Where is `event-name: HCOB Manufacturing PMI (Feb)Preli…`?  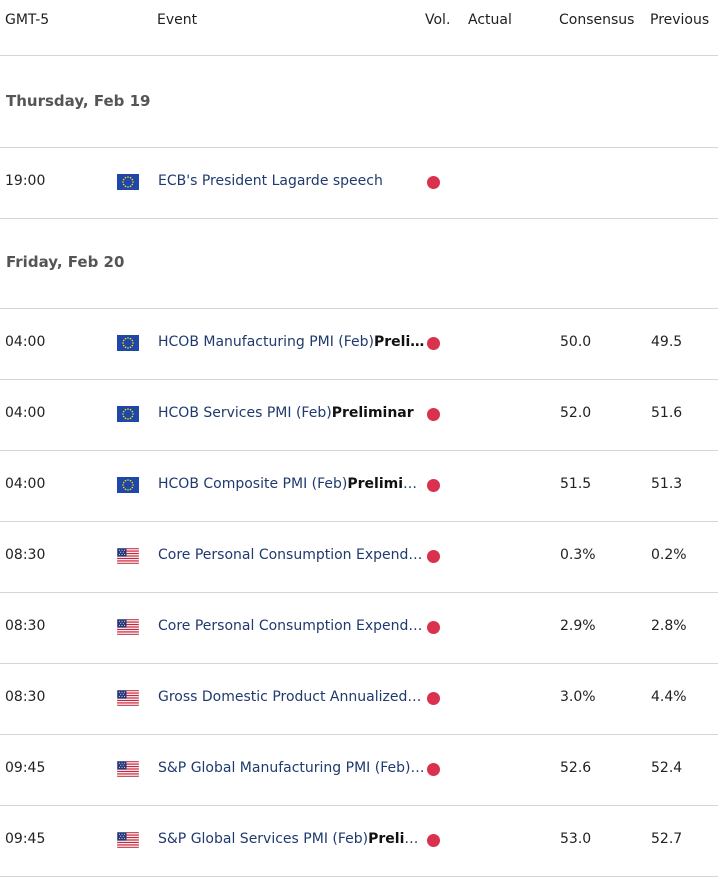
event-name: HCOB Manufacturing PMI (Feb)Preli… is located at coordinates (291, 342).